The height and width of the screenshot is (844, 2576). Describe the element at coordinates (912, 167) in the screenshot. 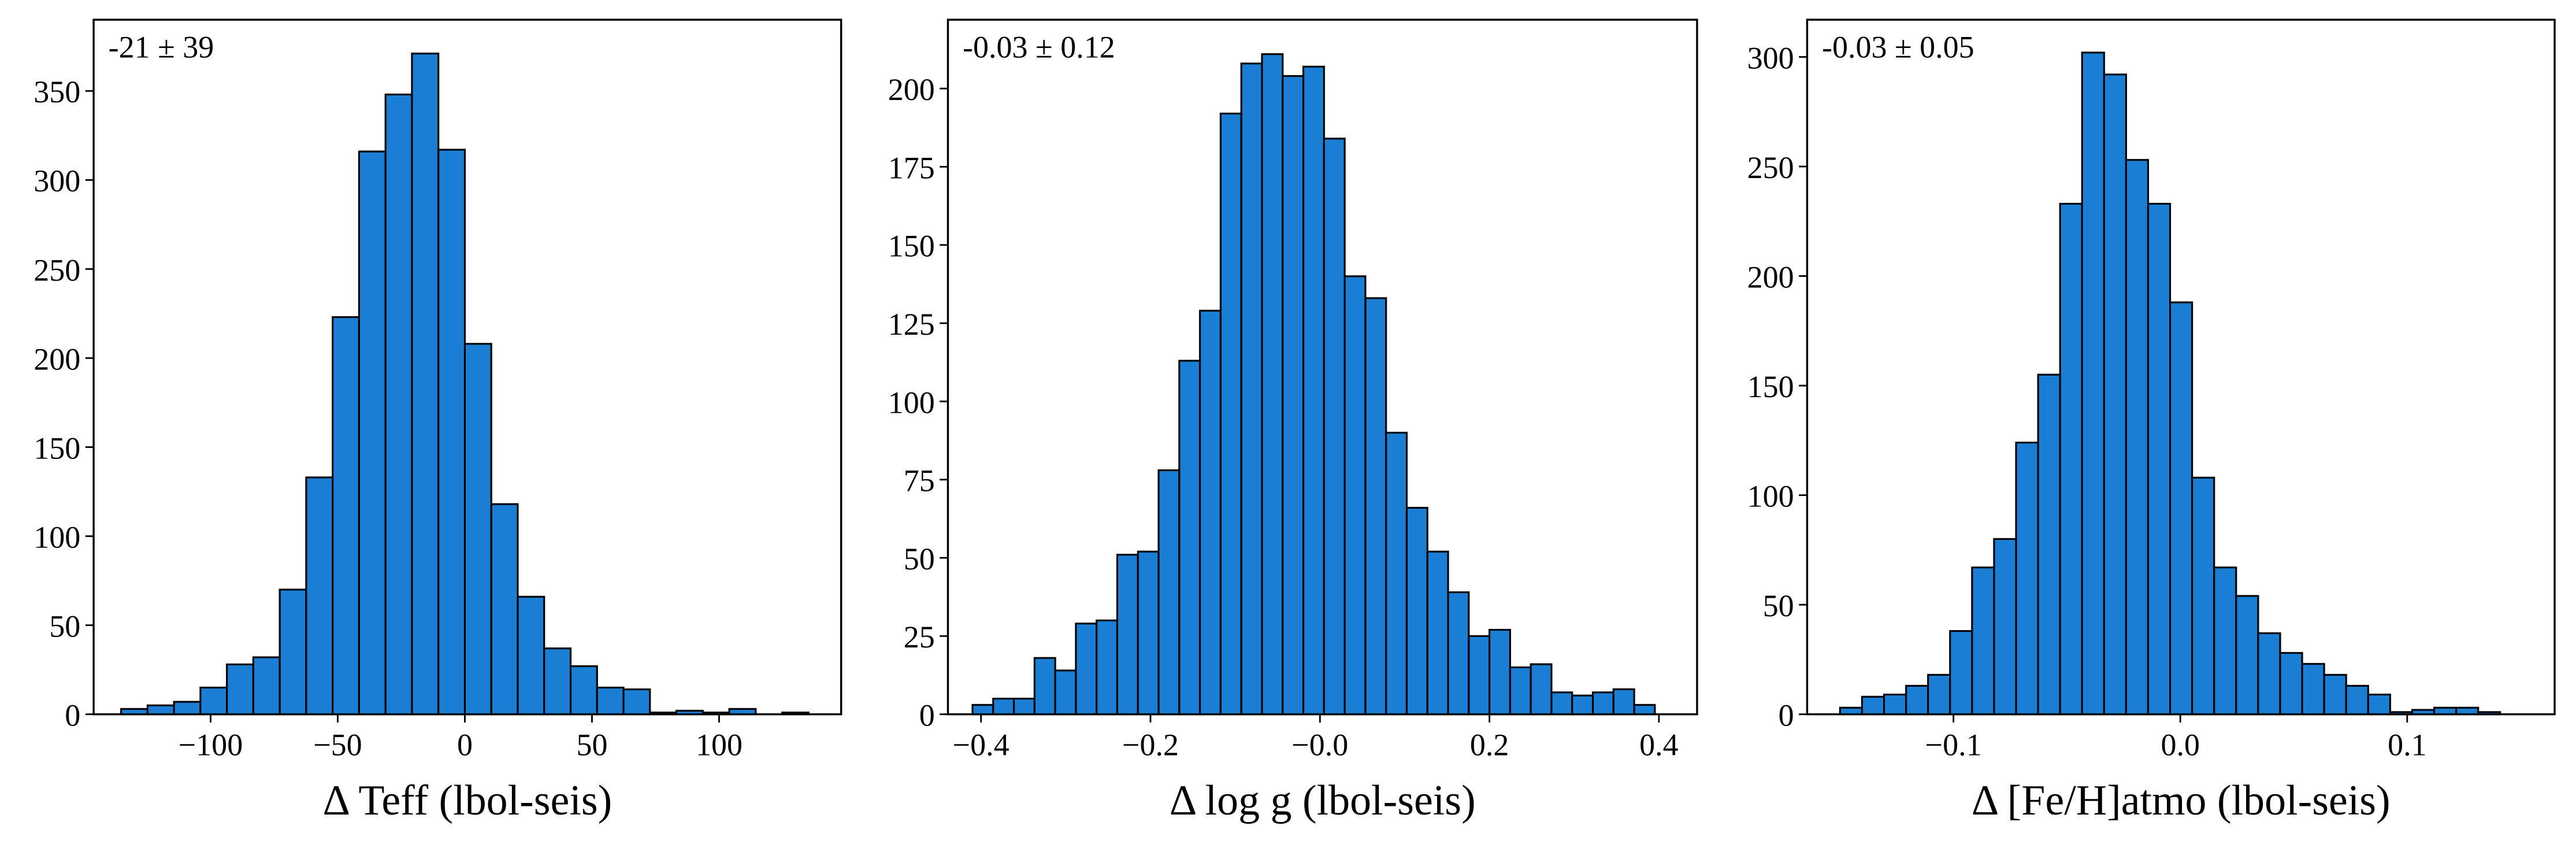

I see `y-tick-label: 175` at that location.